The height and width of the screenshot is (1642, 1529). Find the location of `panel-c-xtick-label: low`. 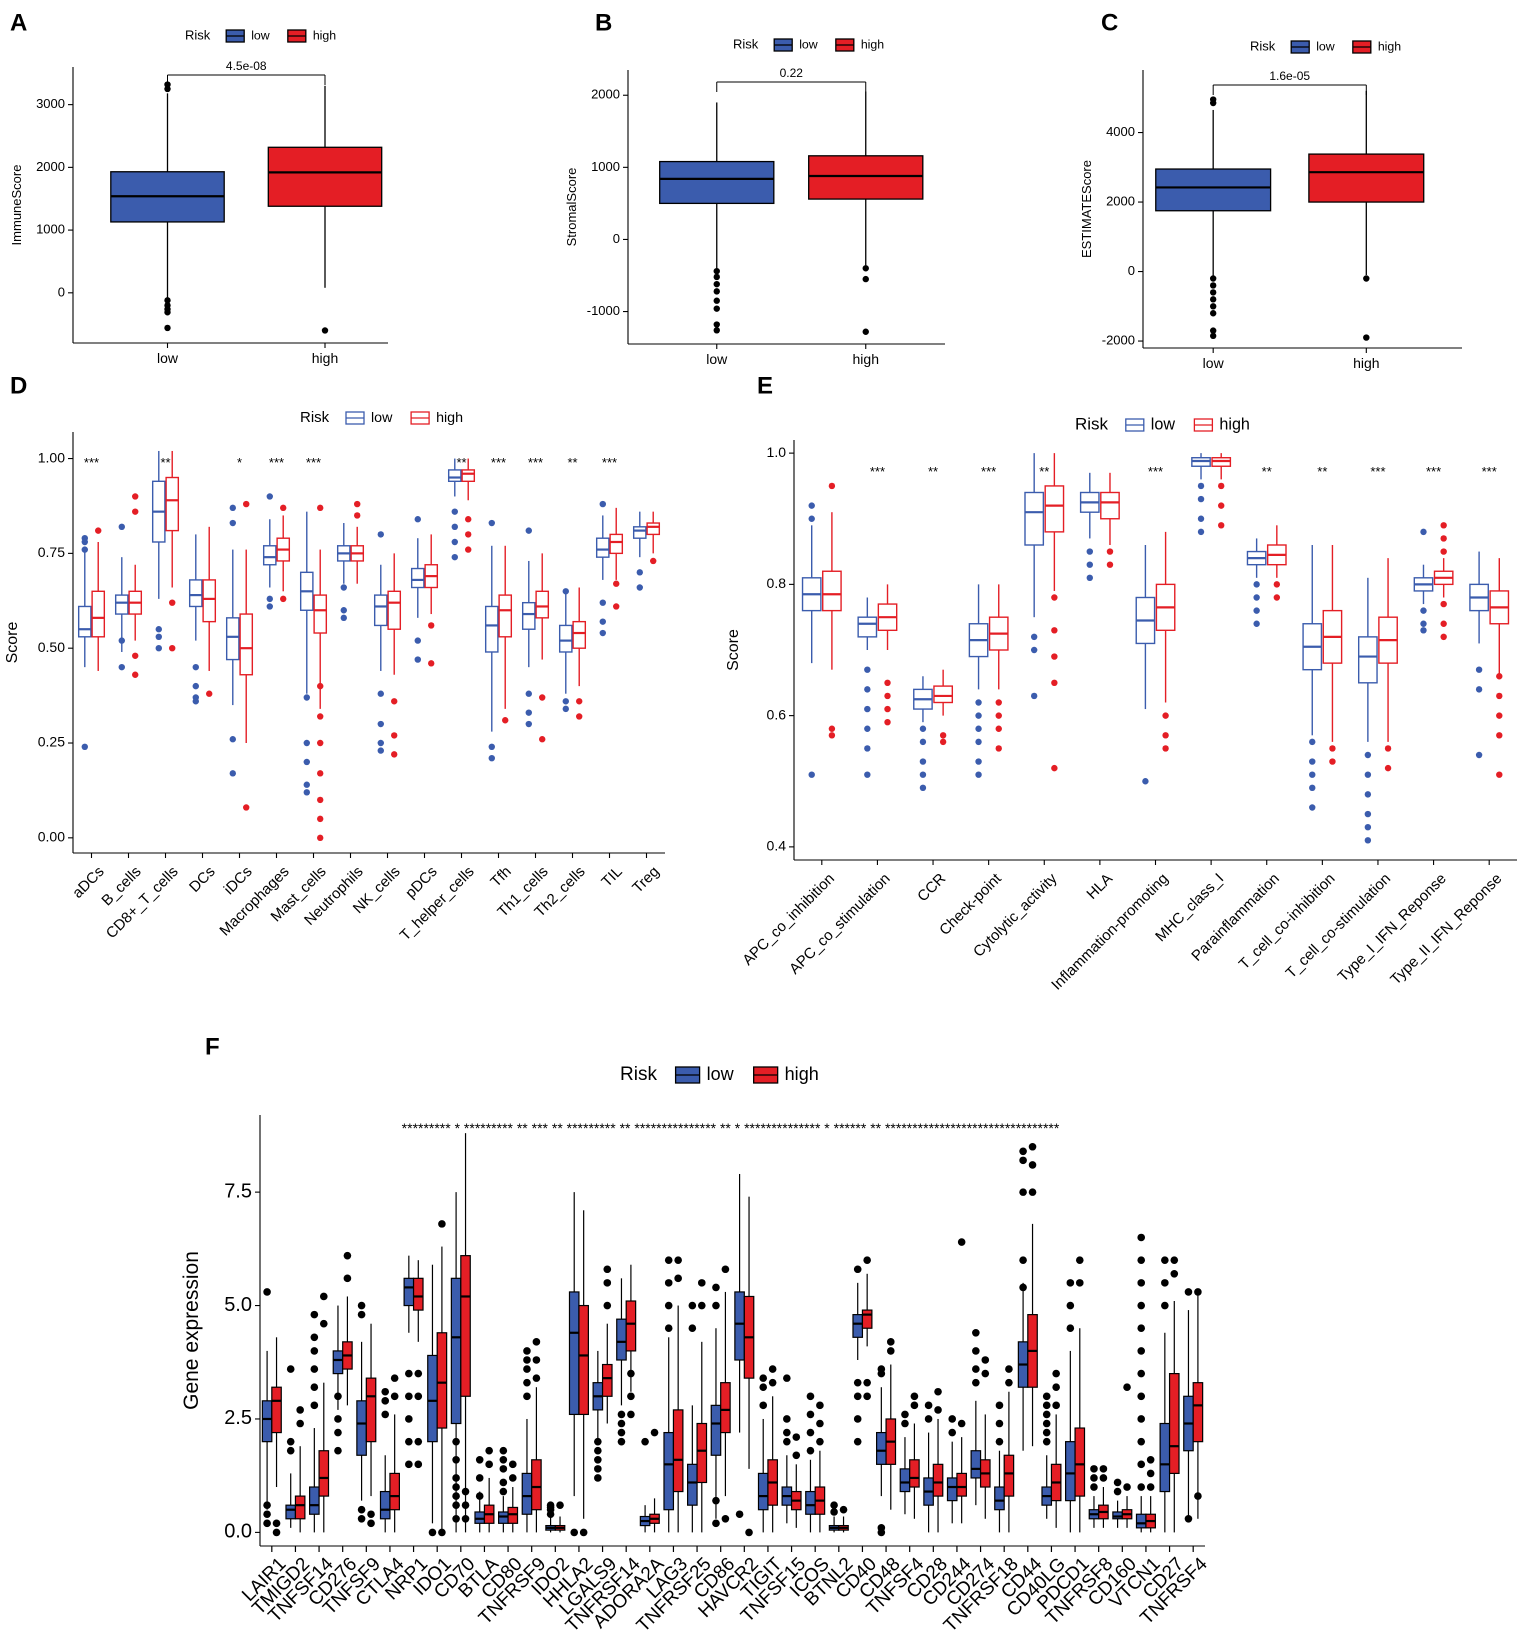

panel-c-xtick-label: low is located at coordinates (1214, 363).